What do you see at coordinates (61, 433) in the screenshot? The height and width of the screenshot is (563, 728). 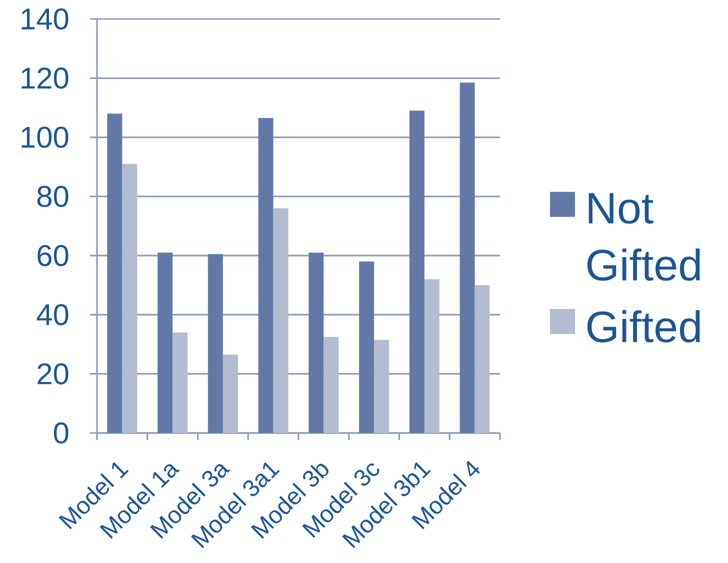 I see `y-tick-label: 0` at bounding box center [61, 433].